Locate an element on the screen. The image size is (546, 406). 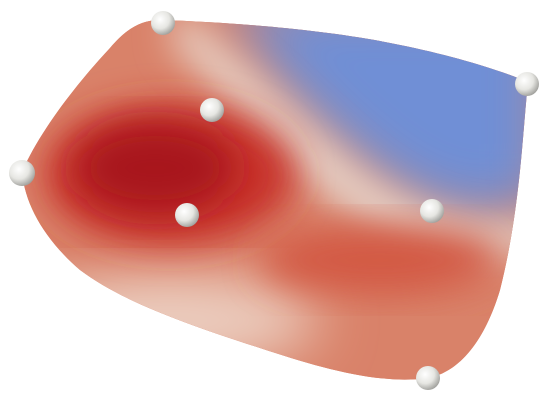
surface-warm-streak is located at coordinates (380, 260).